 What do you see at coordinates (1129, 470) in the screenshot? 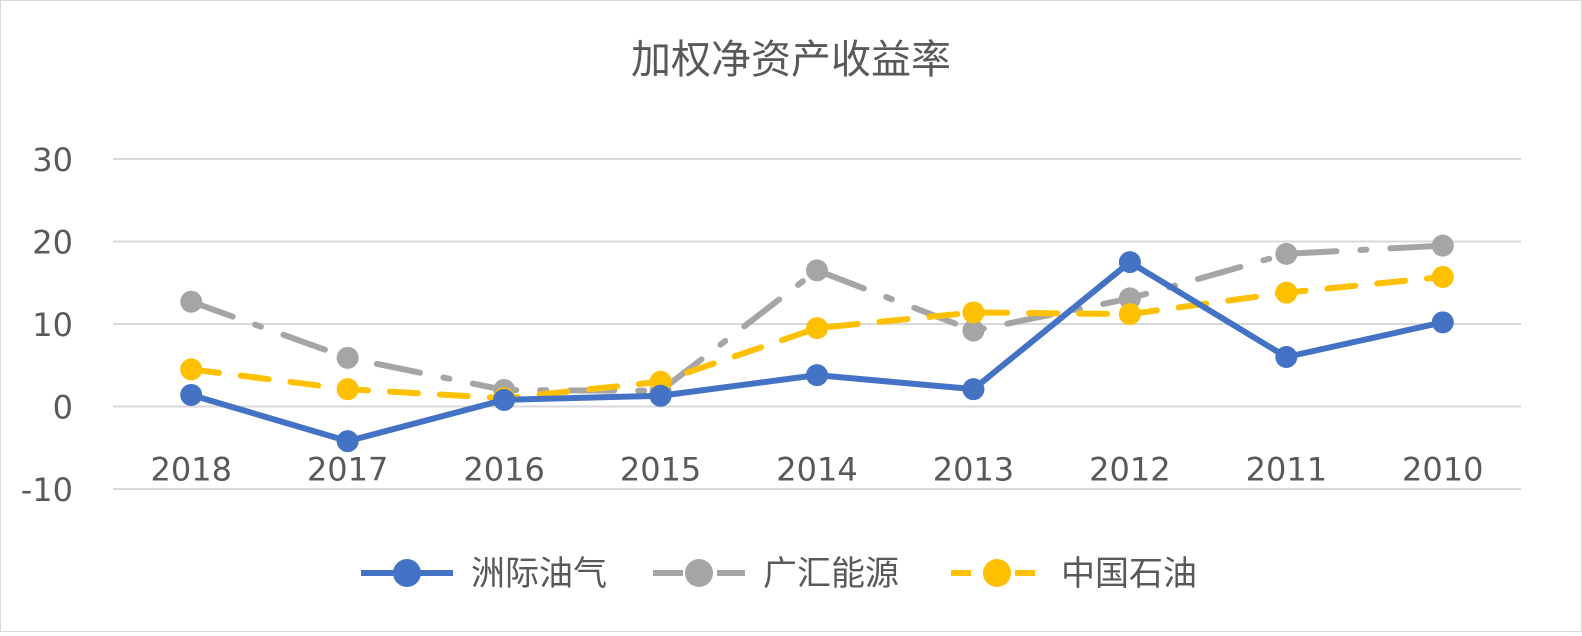
I see `x-tick-label: 2012` at bounding box center [1129, 470].